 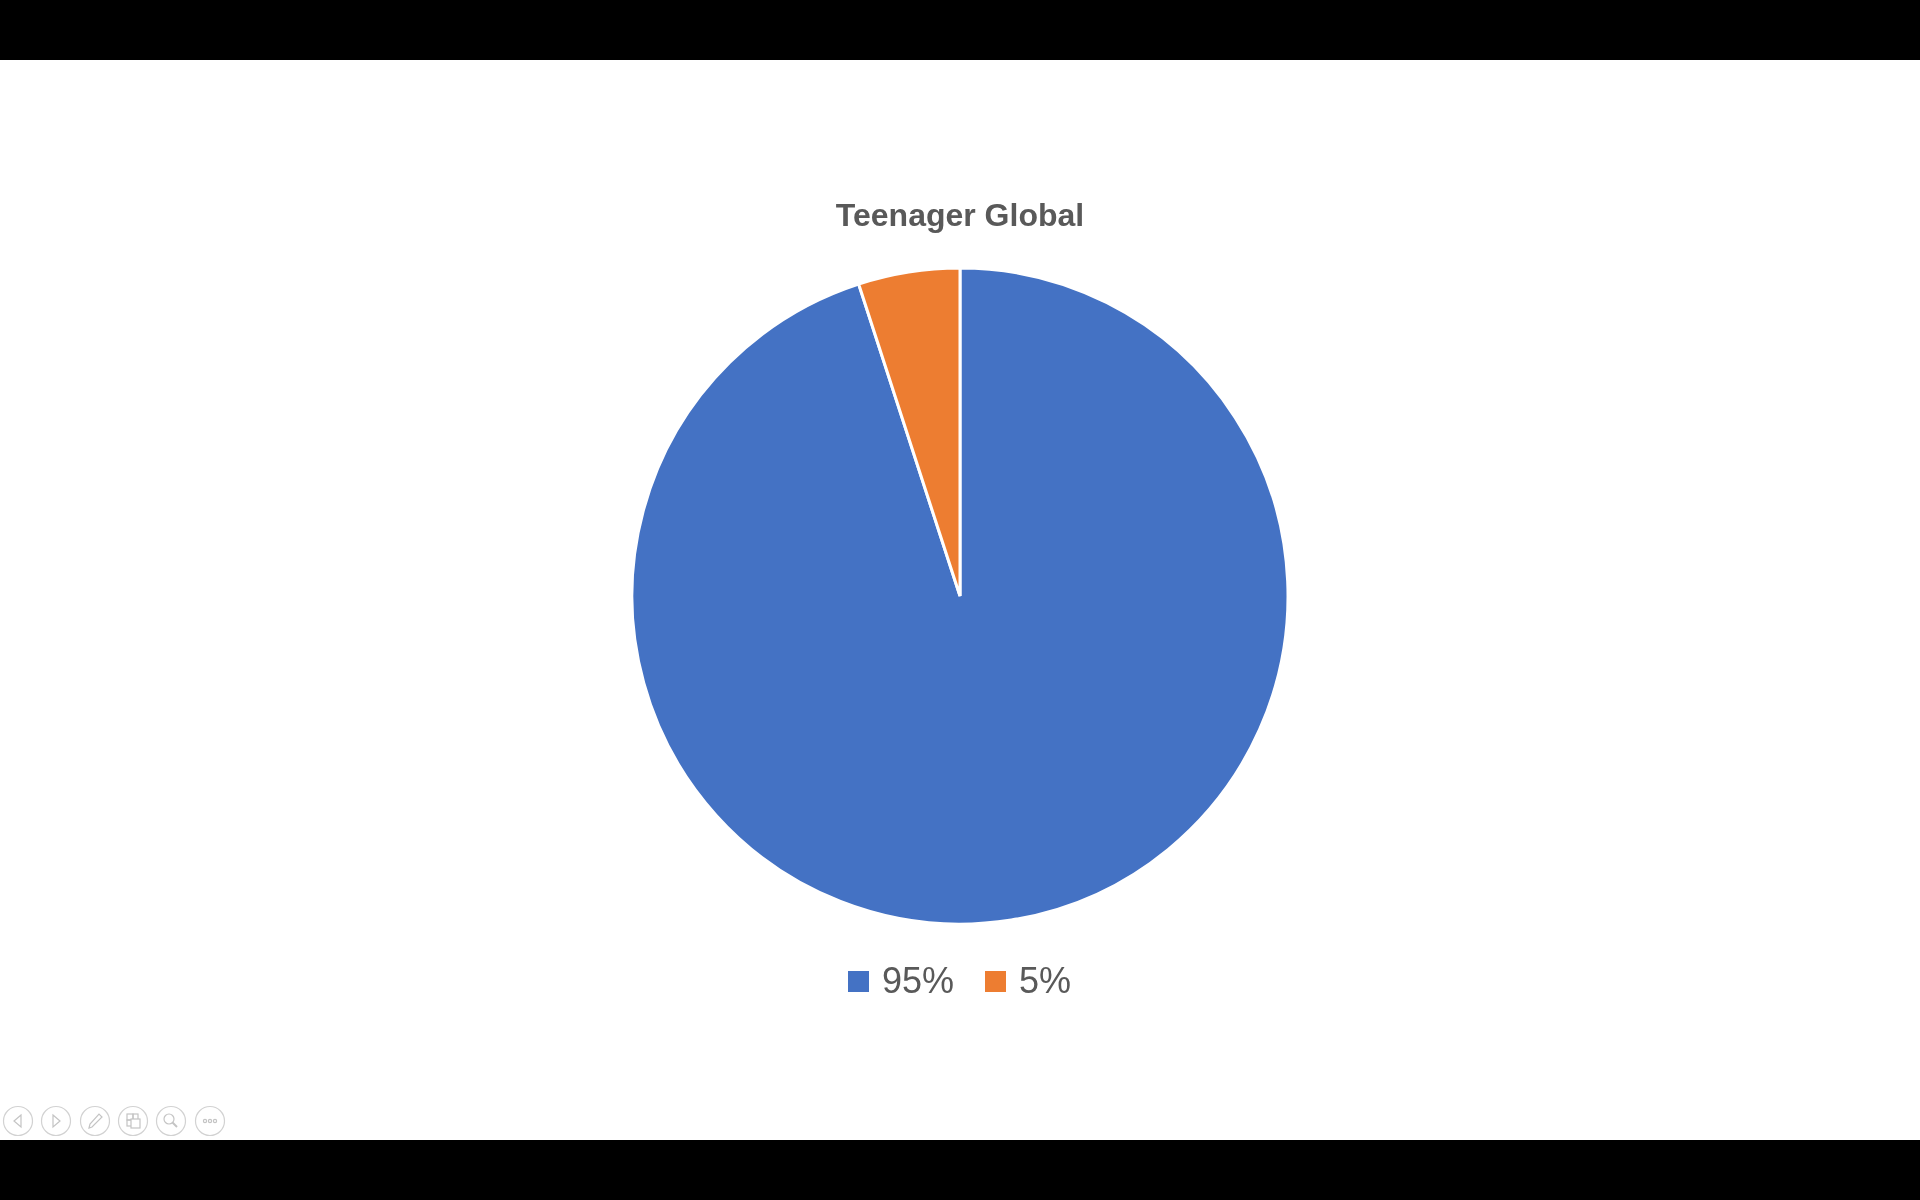 I want to click on legend-label: 5%, so click(x=1045, y=981).